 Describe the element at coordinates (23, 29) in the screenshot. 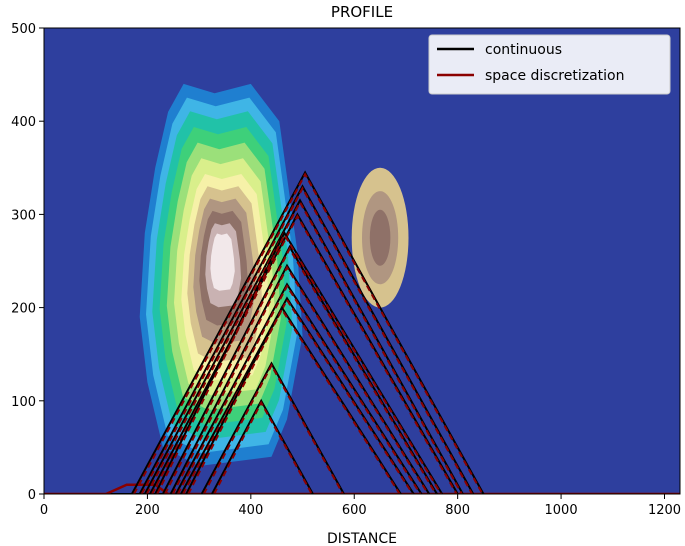

I see `y-tick-label: 500` at that location.